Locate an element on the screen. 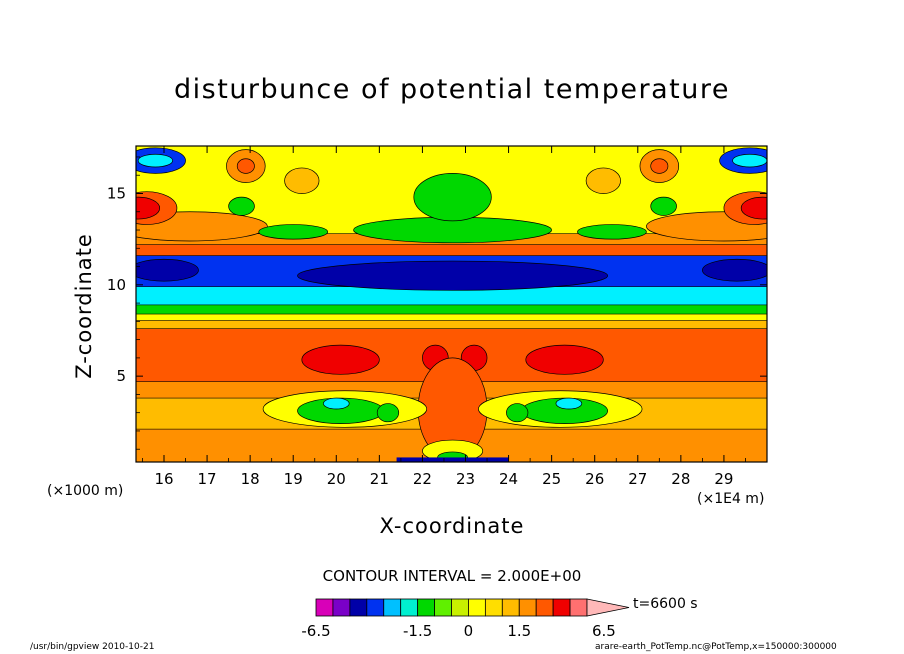 Image resolution: width=904 pixels, height=654 pixels. chart-title: disturbunce of potential temperature is located at coordinates (452, 89).